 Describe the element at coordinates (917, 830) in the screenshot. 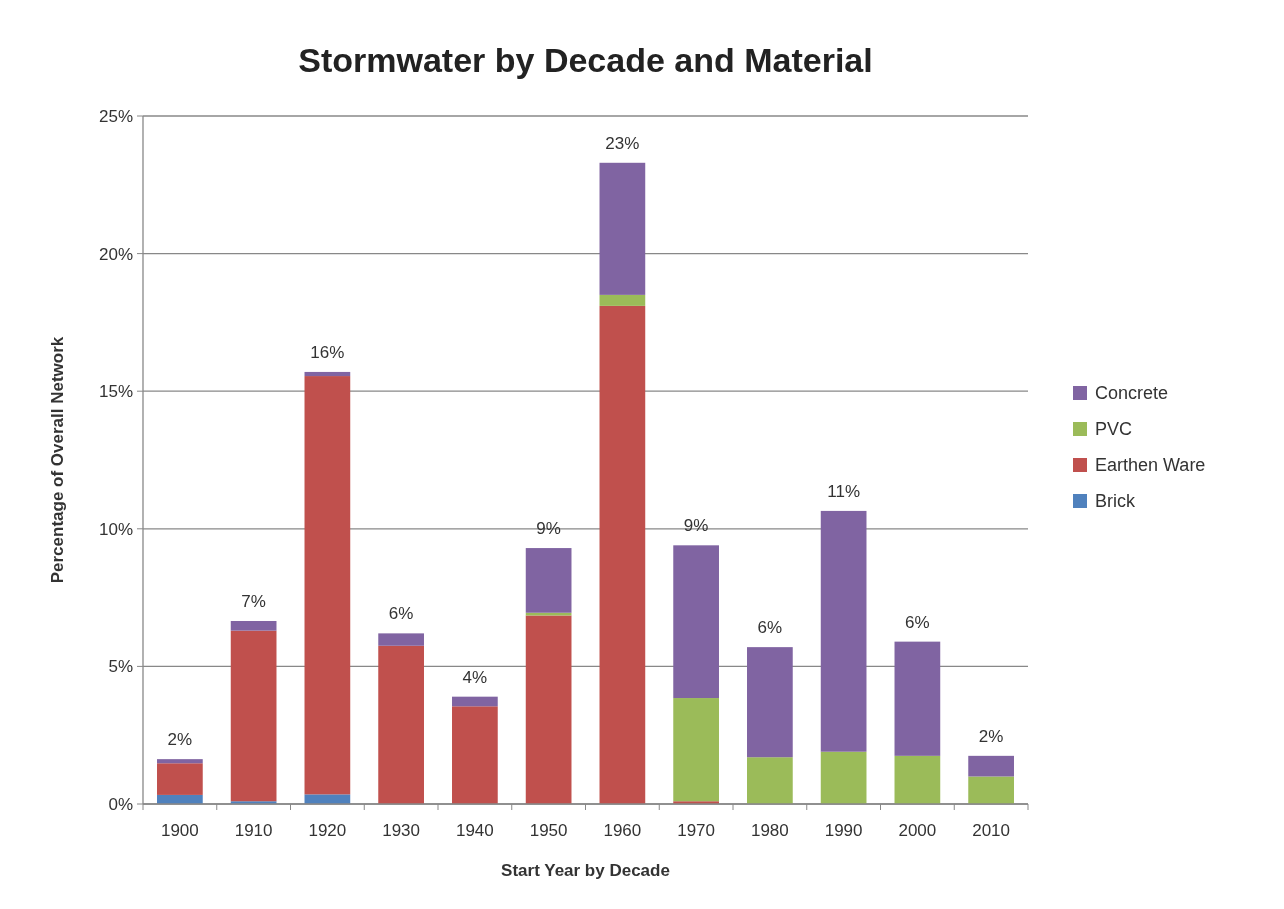

I see `x-tick-label: 2000` at that location.